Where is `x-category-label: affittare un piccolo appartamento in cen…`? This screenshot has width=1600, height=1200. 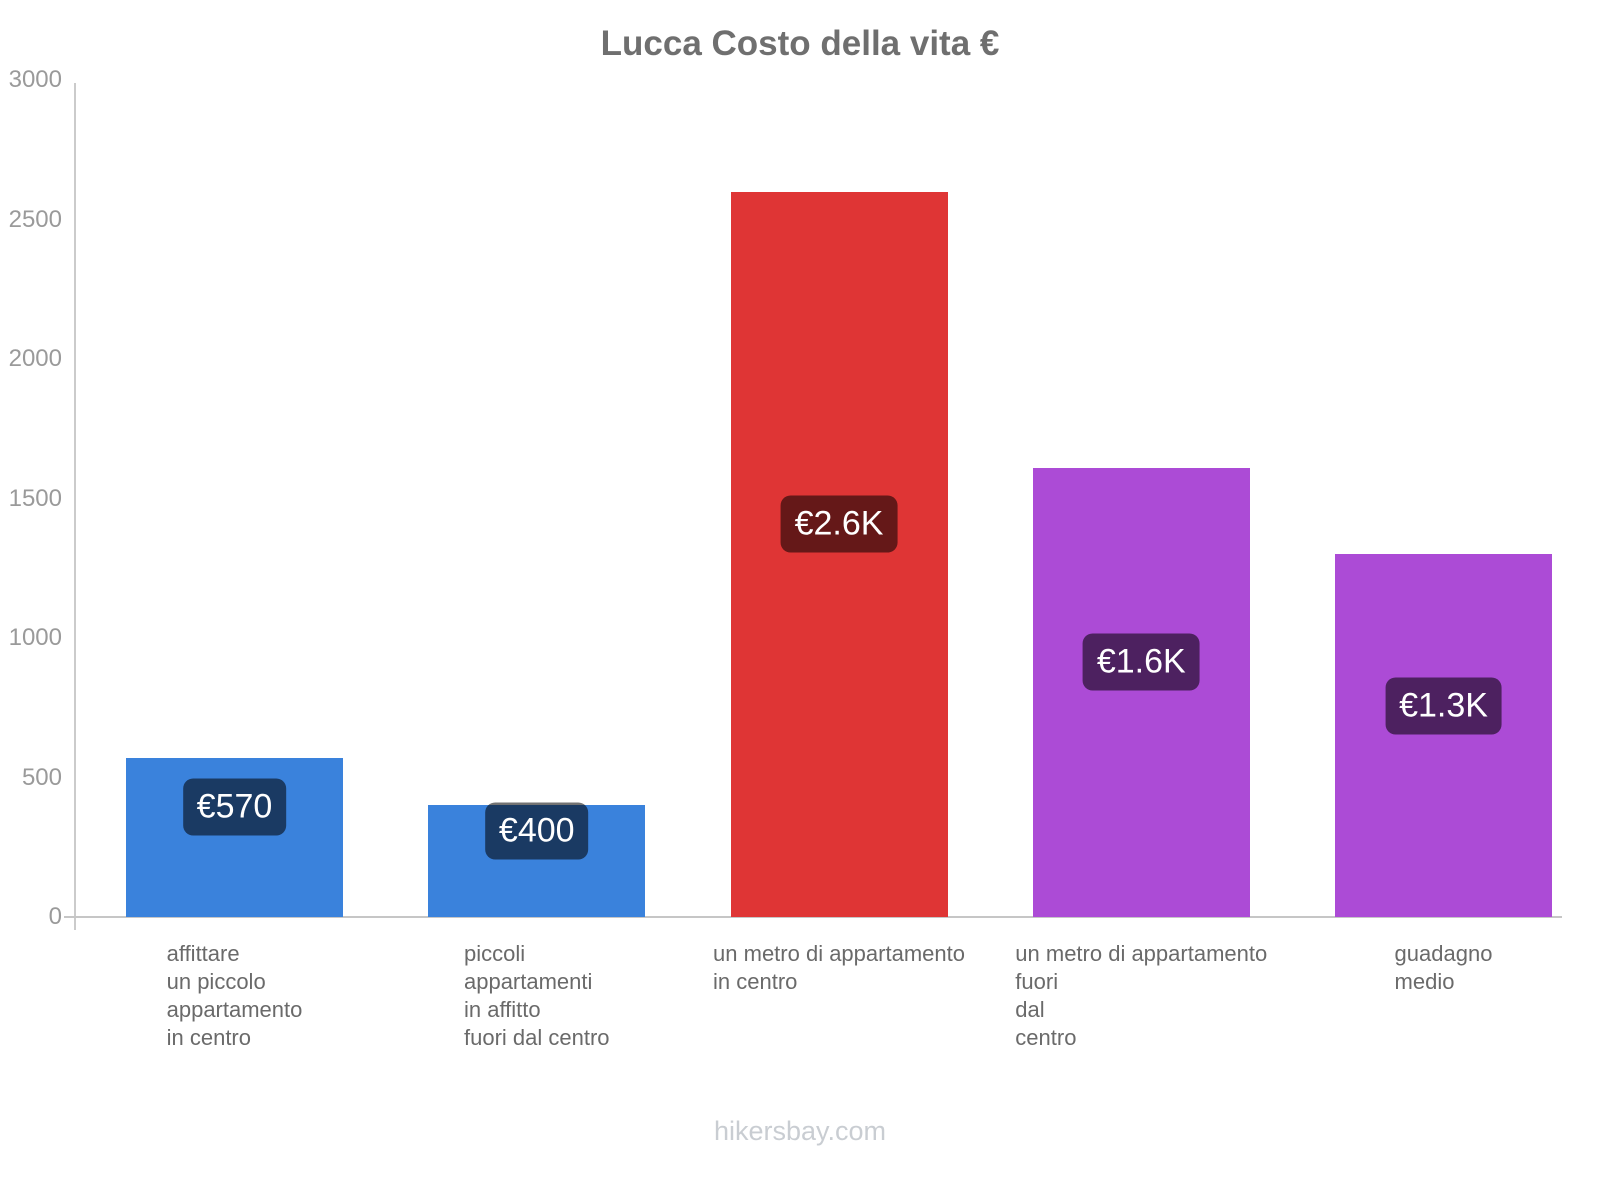 x-category-label: affittare un piccolo appartamento in cen… is located at coordinates (234, 995).